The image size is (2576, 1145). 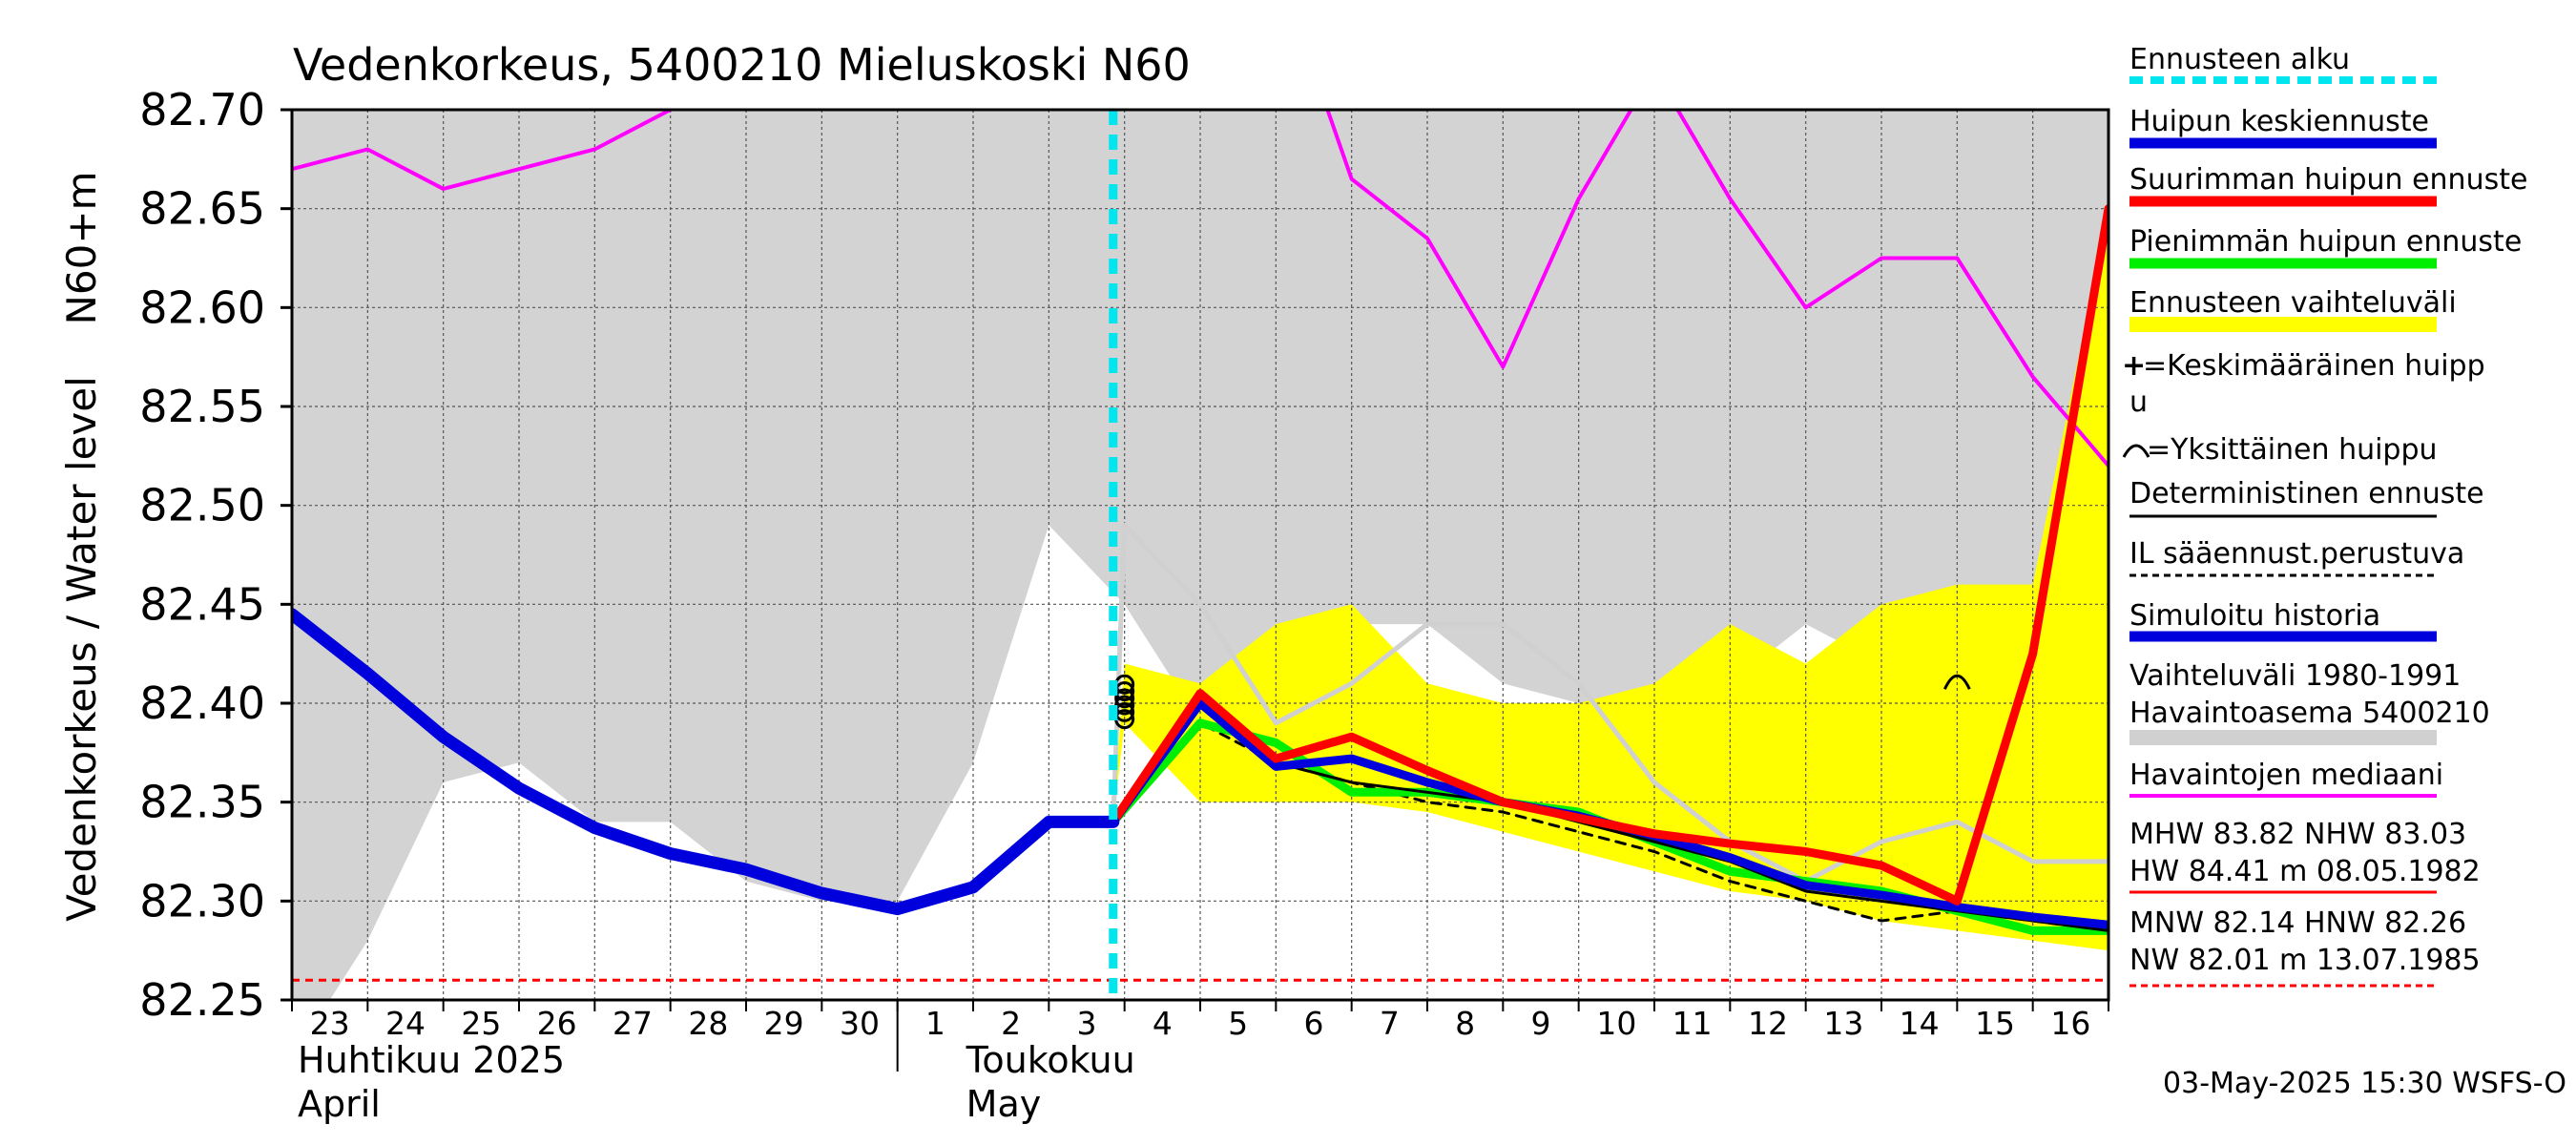 I want to click on legend-label: =Yksittäinen huippu, so click(x=2292, y=450).